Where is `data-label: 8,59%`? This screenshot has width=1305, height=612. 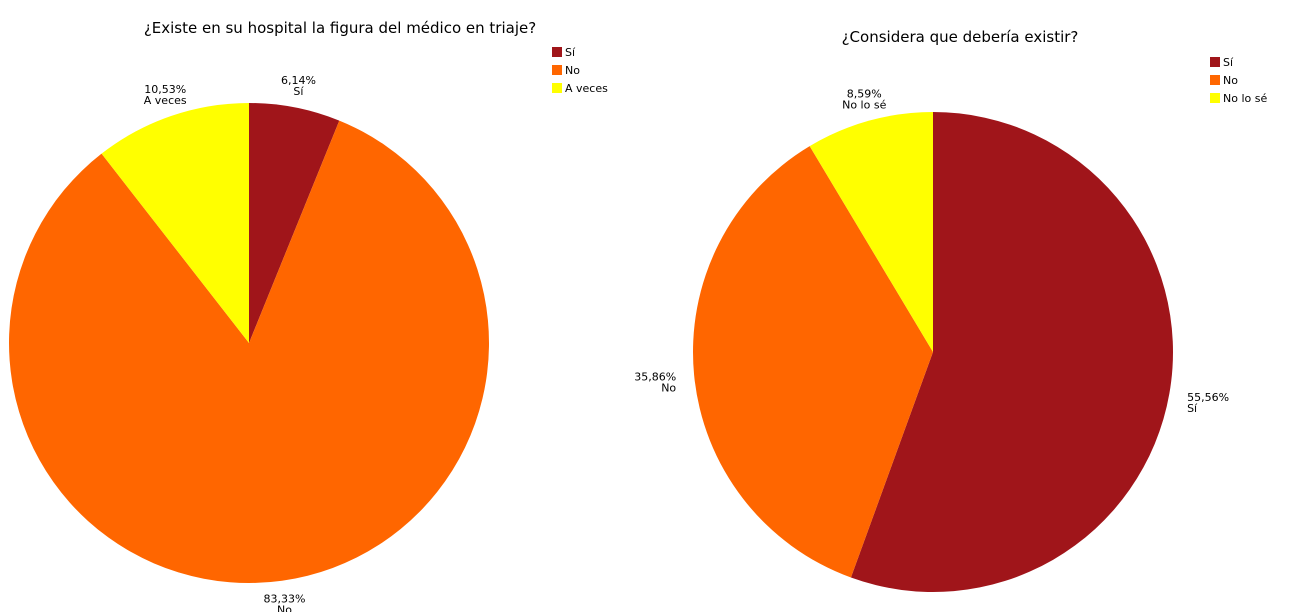 data-label: 8,59% is located at coordinates (864, 93).